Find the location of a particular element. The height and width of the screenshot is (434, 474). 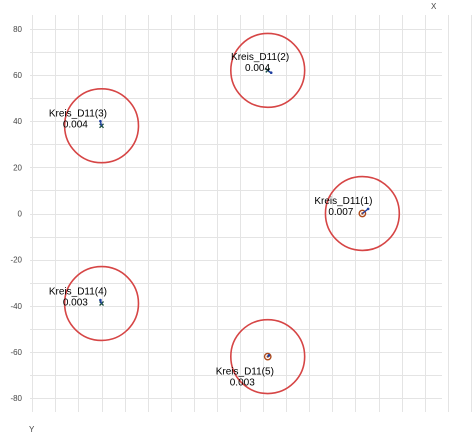

tolerance-circle-group: Kreis_D11(1)0.007 is located at coordinates (357, 213).